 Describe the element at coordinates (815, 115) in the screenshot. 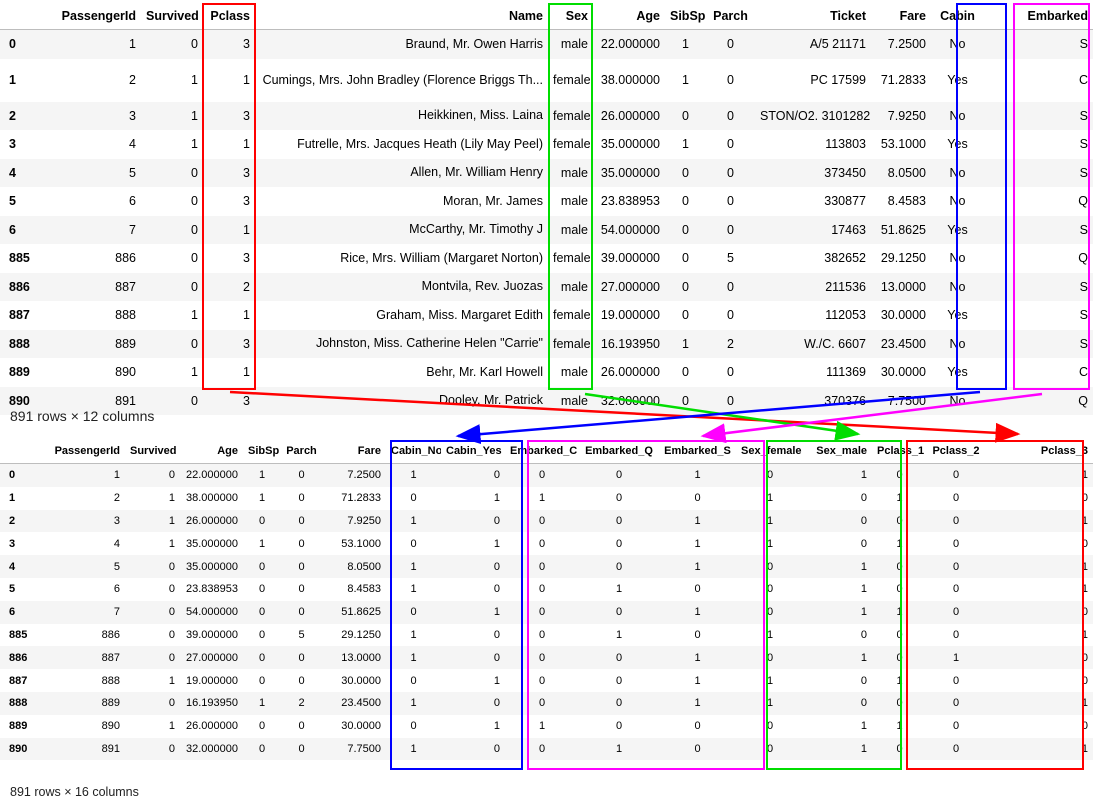

I see `cell-ticket: STON/O2. 3101282` at that location.